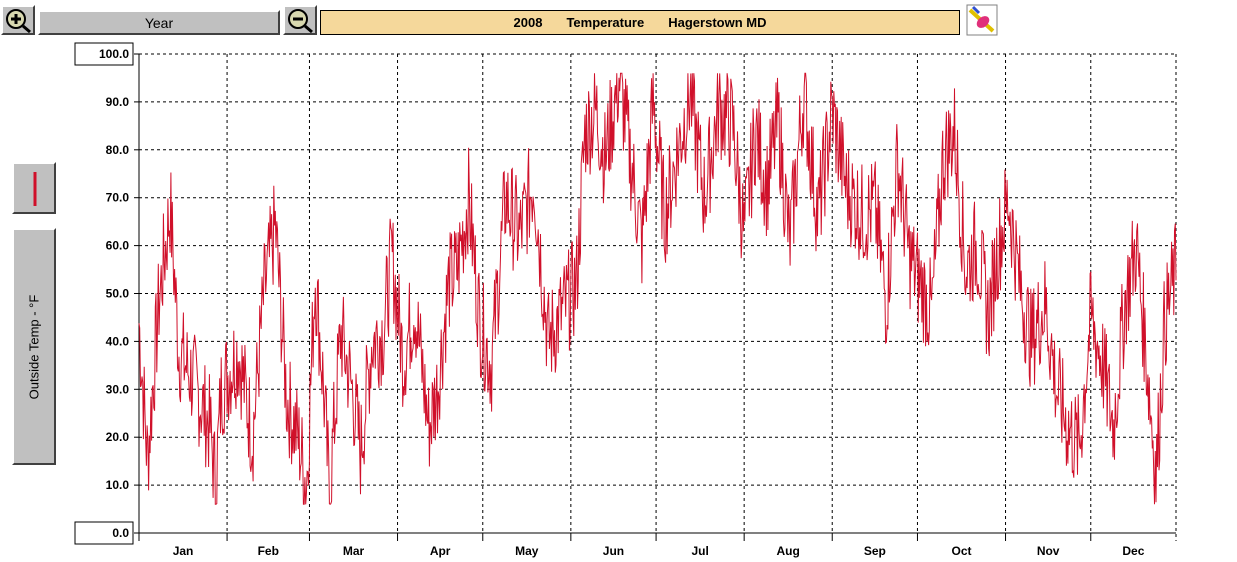  Describe the element at coordinates (961, 551) in the screenshot. I see `x-tick-label: Oct` at that location.